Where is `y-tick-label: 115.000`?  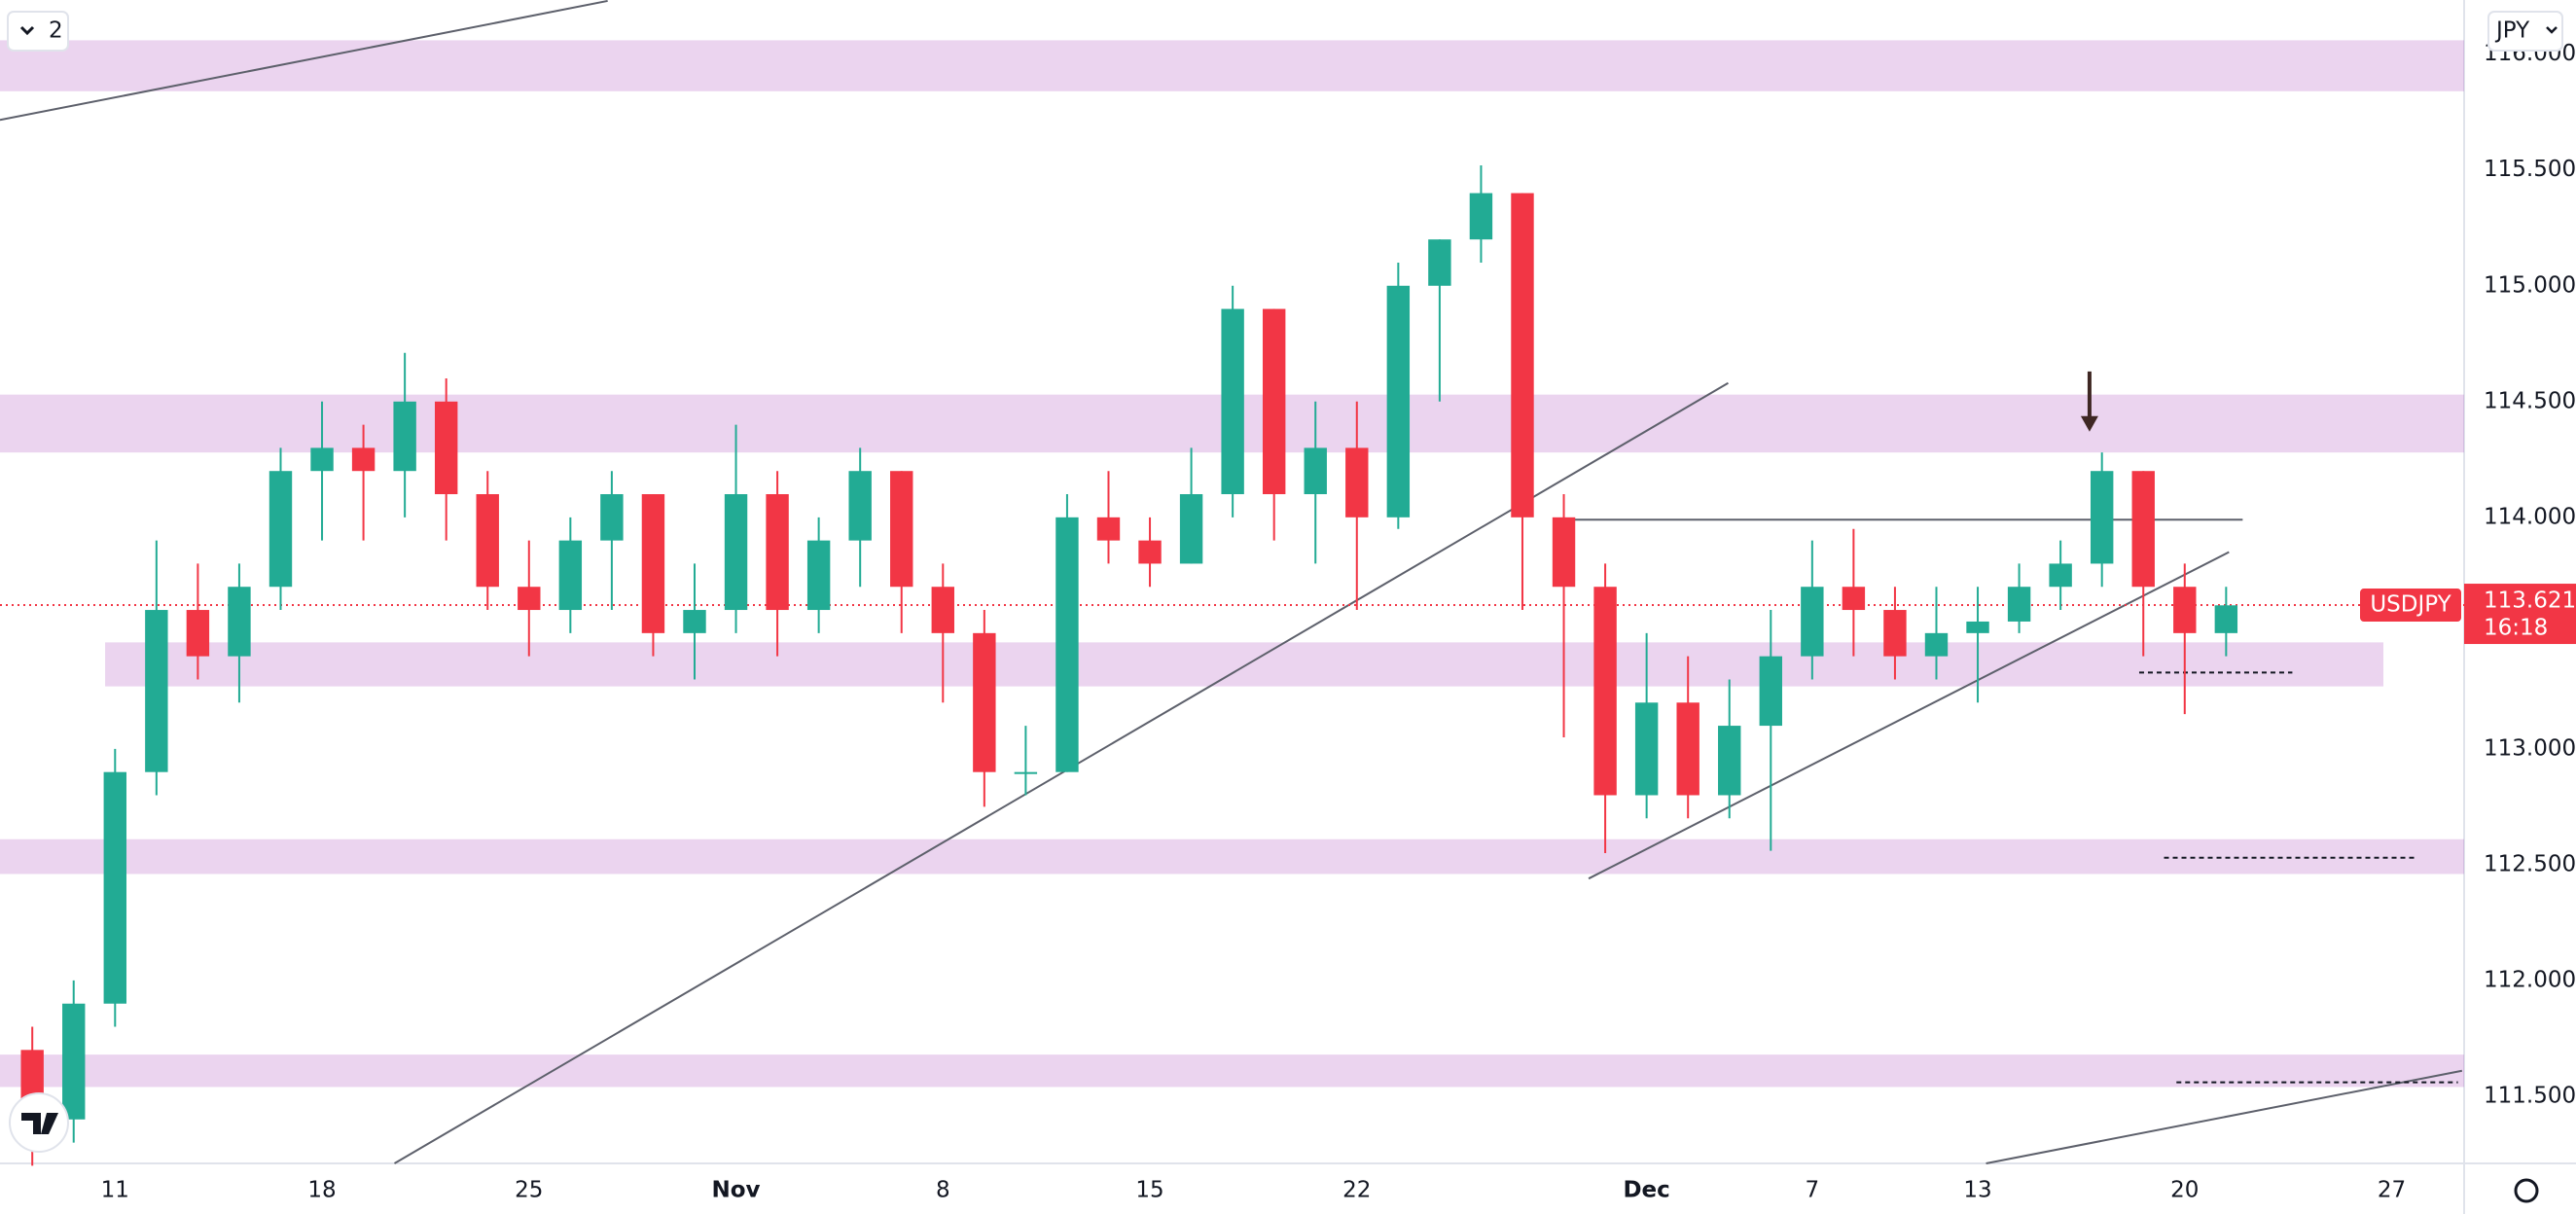
y-tick-label: 115.000 is located at coordinates (2530, 285).